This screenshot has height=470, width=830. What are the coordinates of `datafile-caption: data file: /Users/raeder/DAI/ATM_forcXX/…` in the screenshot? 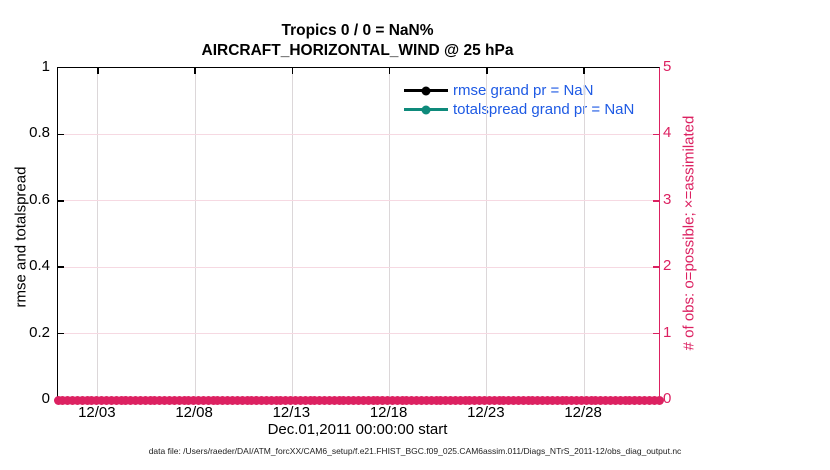 It's located at (415, 451).